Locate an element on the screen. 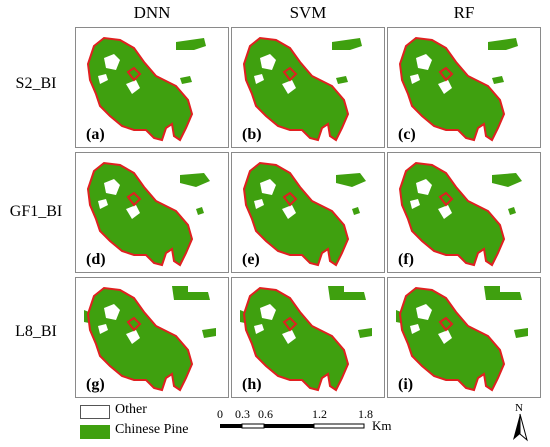 This screenshot has height=447, width=550. scale-tick-0-6: 0.6 is located at coordinates (265, 414).